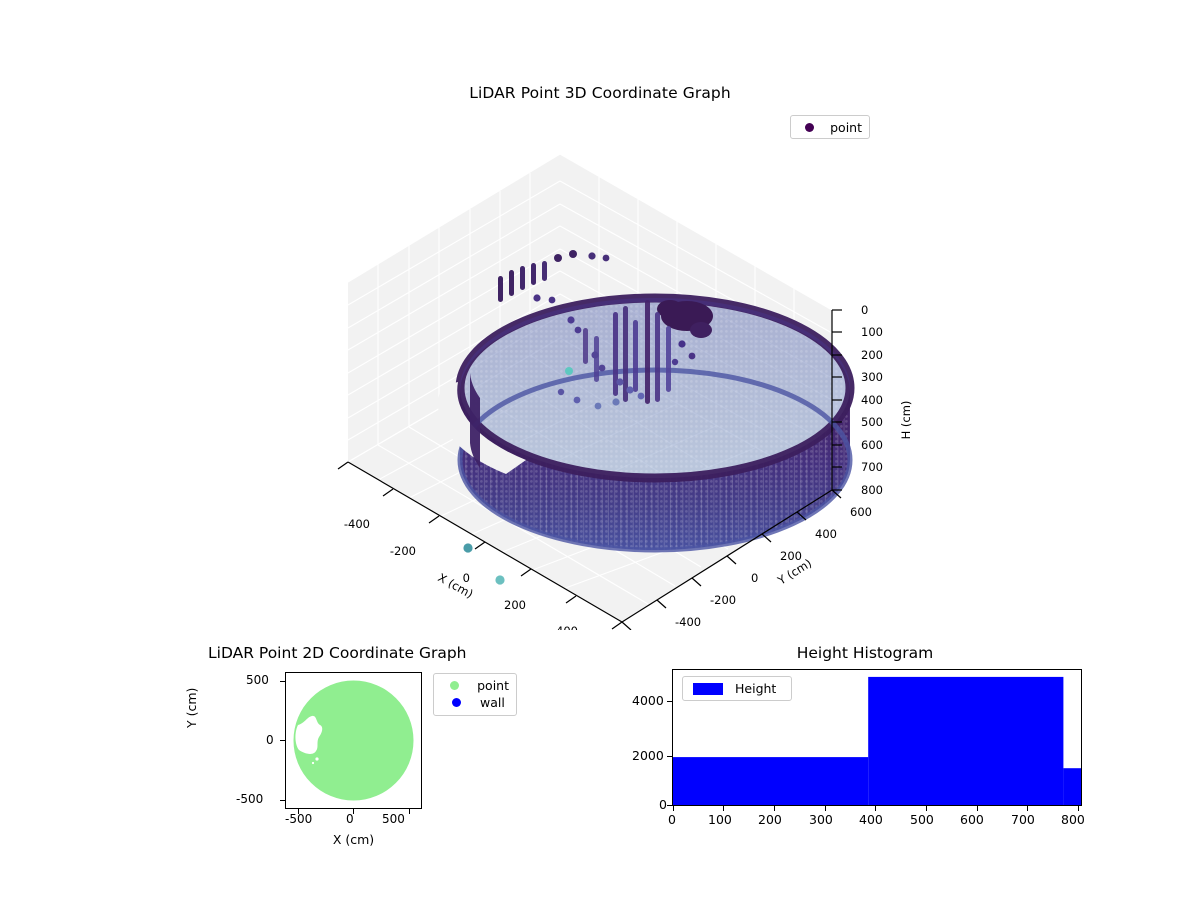  I want to click on histogram-title: Height Histogram, so click(865, 653).